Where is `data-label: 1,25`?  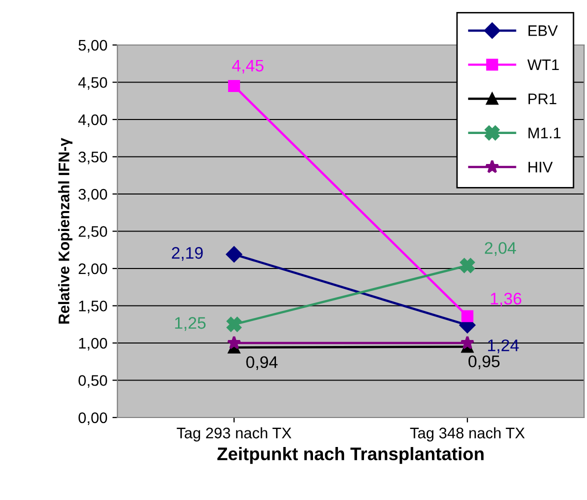 data-label: 1,25 is located at coordinates (190, 324).